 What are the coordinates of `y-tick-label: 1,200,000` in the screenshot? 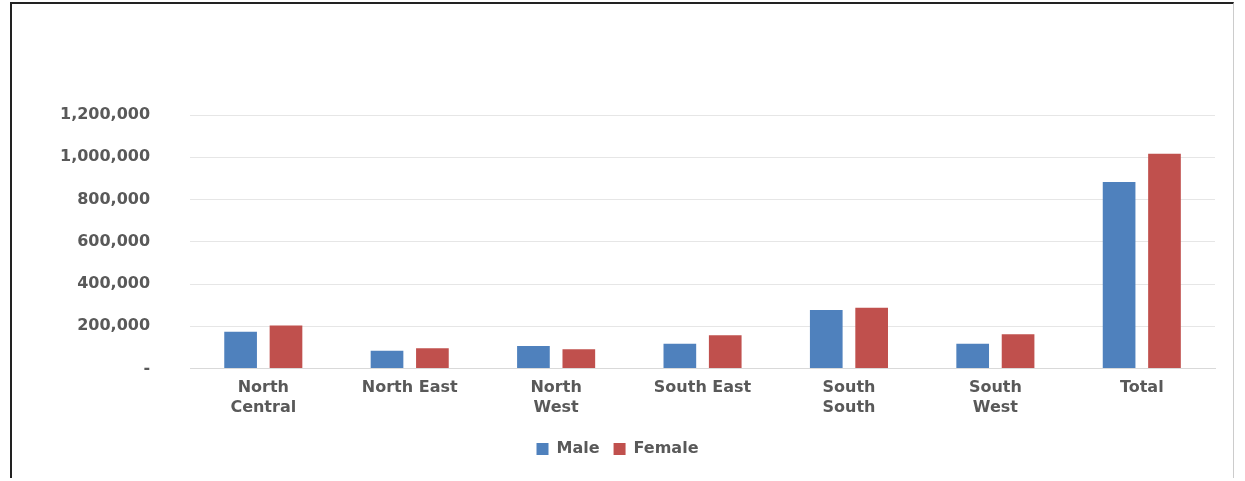 It's located at (105, 114).